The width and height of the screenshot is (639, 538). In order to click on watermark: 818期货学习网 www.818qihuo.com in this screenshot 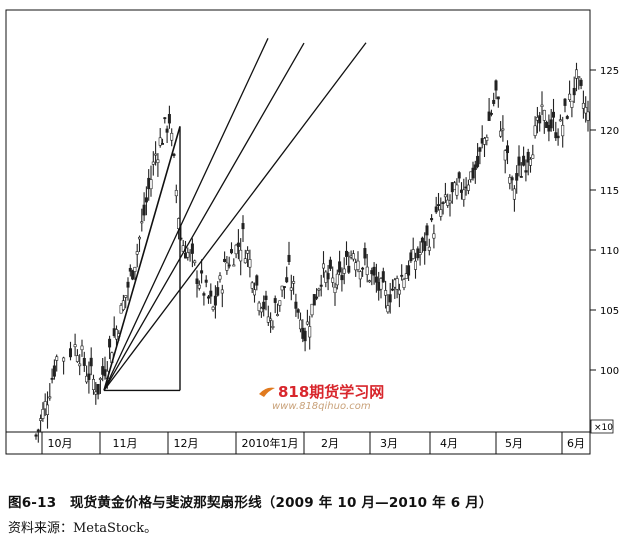, I will do `click(321, 396)`.